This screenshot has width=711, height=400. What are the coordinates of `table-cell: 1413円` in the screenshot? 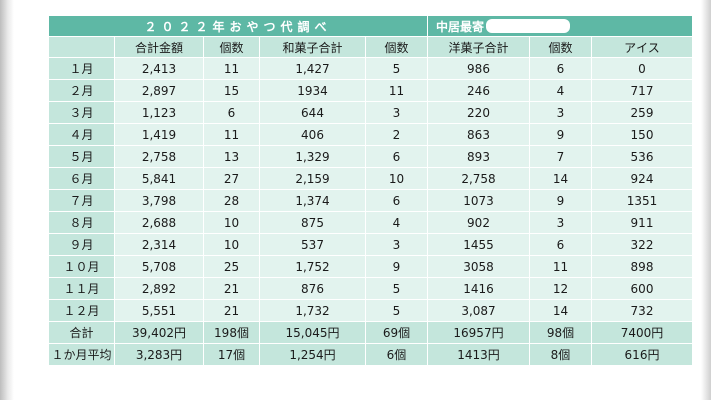 It's located at (478, 354).